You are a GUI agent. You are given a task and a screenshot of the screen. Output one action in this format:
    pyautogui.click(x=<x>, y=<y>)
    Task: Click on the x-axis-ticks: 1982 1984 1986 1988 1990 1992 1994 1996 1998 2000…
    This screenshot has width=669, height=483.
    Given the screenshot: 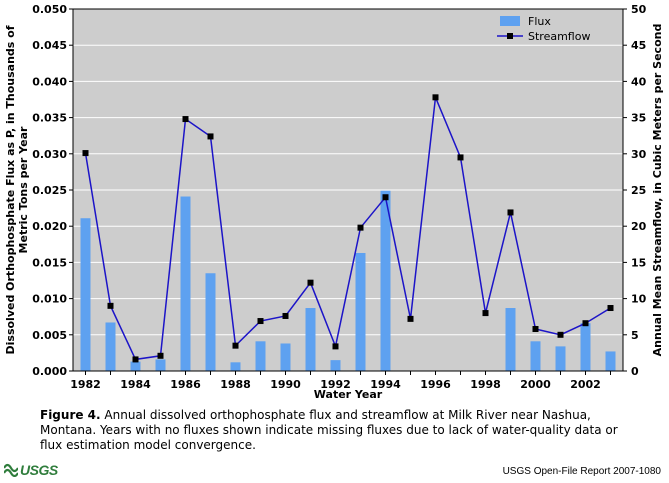 What is the action you would take?
    pyautogui.click(x=340, y=381)
    